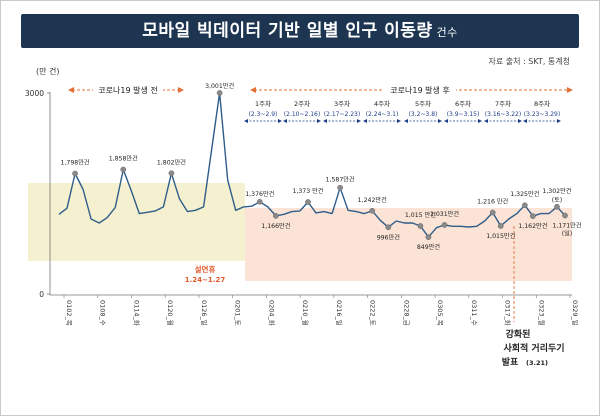  What do you see at coordinates (339, 313) in the screenshot?
I see `x-tick-label: 0216_일` at bounding box center [339, 313].